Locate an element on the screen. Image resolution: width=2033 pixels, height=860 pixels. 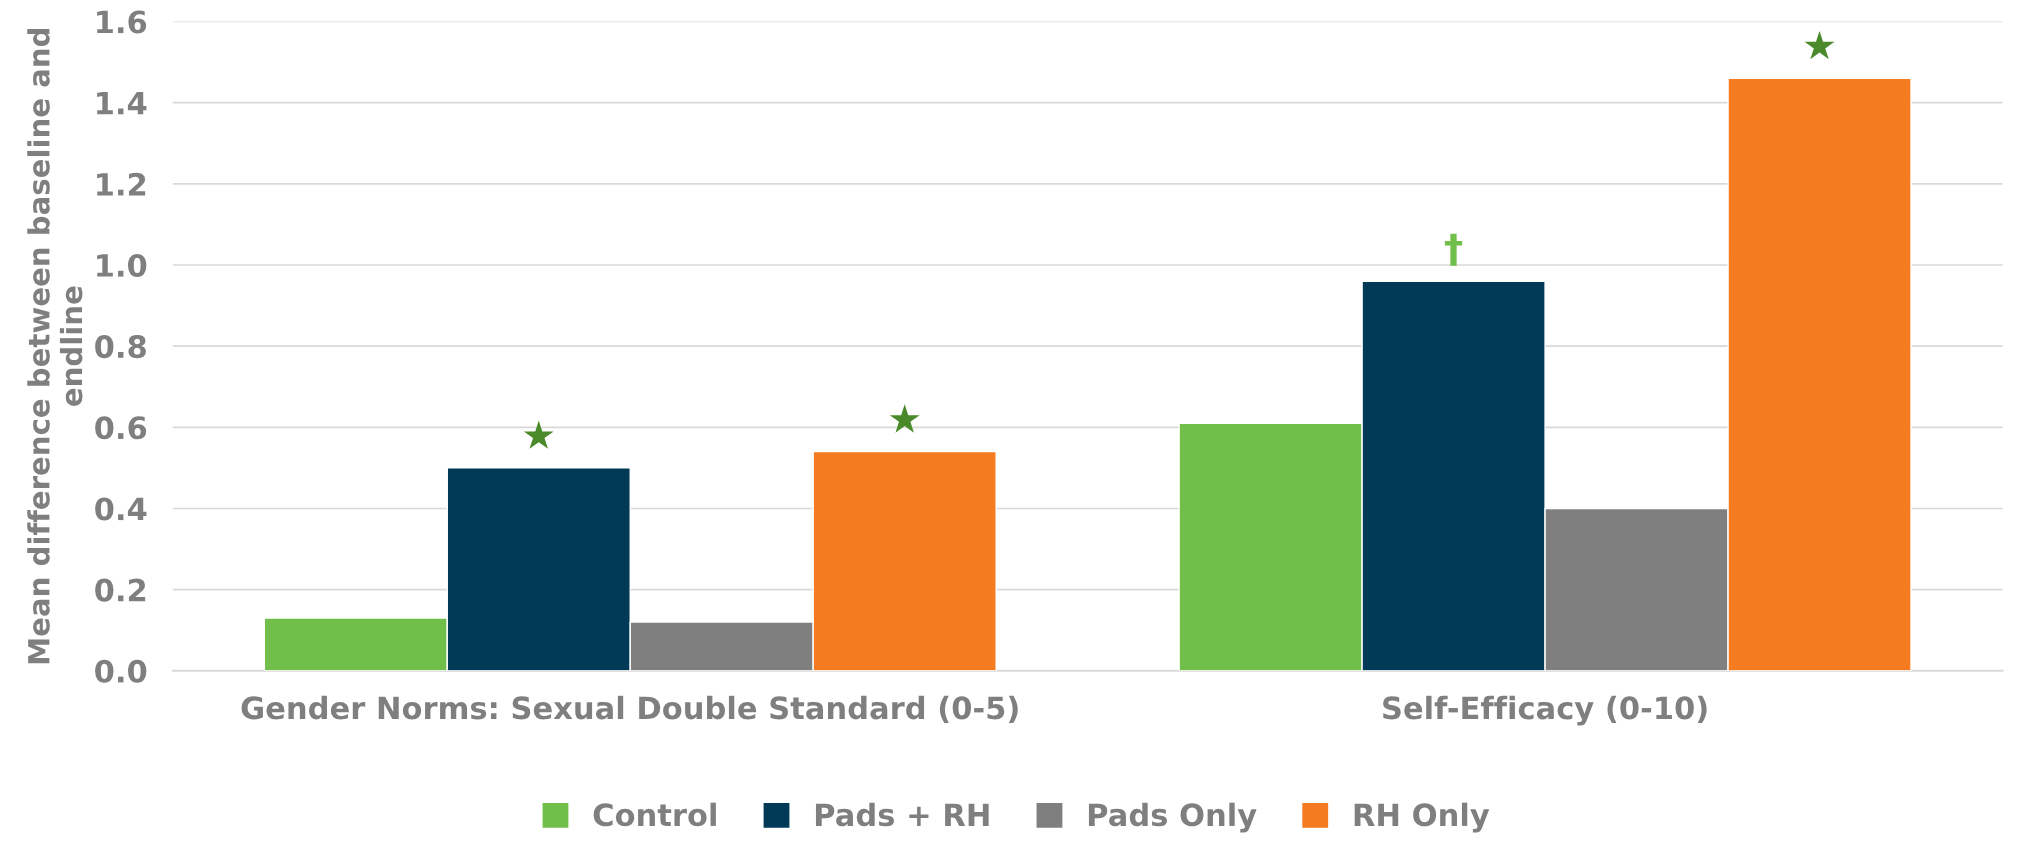
x-tick-label: Gender Norms: Sexual Double Standard (0-5) is located at coordinates (629, 709).